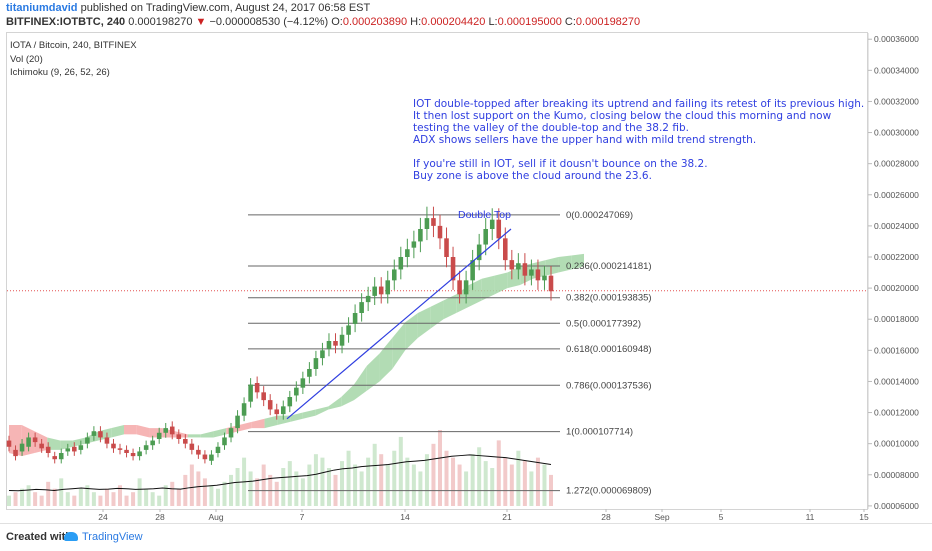 This screenshot has width=932, height=551. I want to click on tradingview-logo-icon, so click(71, 536).